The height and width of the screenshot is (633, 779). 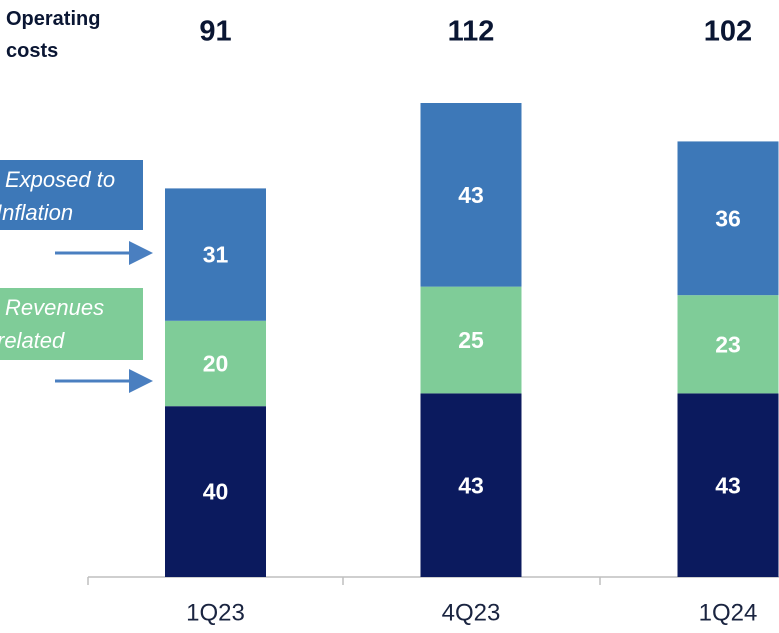 I want to click on bar-value-label: 31, so click(x=216, y=255).